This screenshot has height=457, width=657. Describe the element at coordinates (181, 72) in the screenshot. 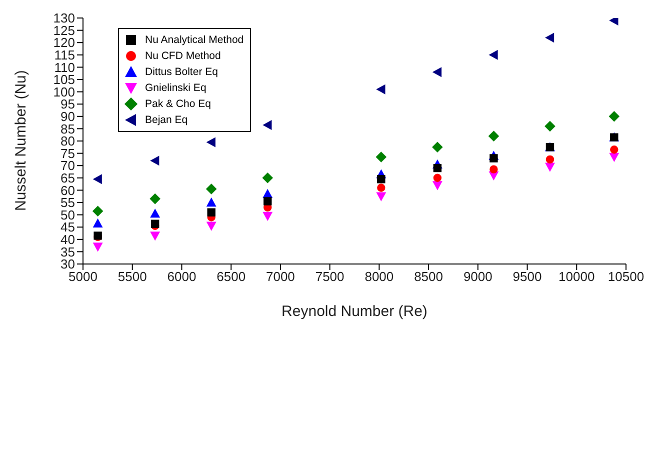

I see `legend-label: Dittus Bolter Eq` at that location.